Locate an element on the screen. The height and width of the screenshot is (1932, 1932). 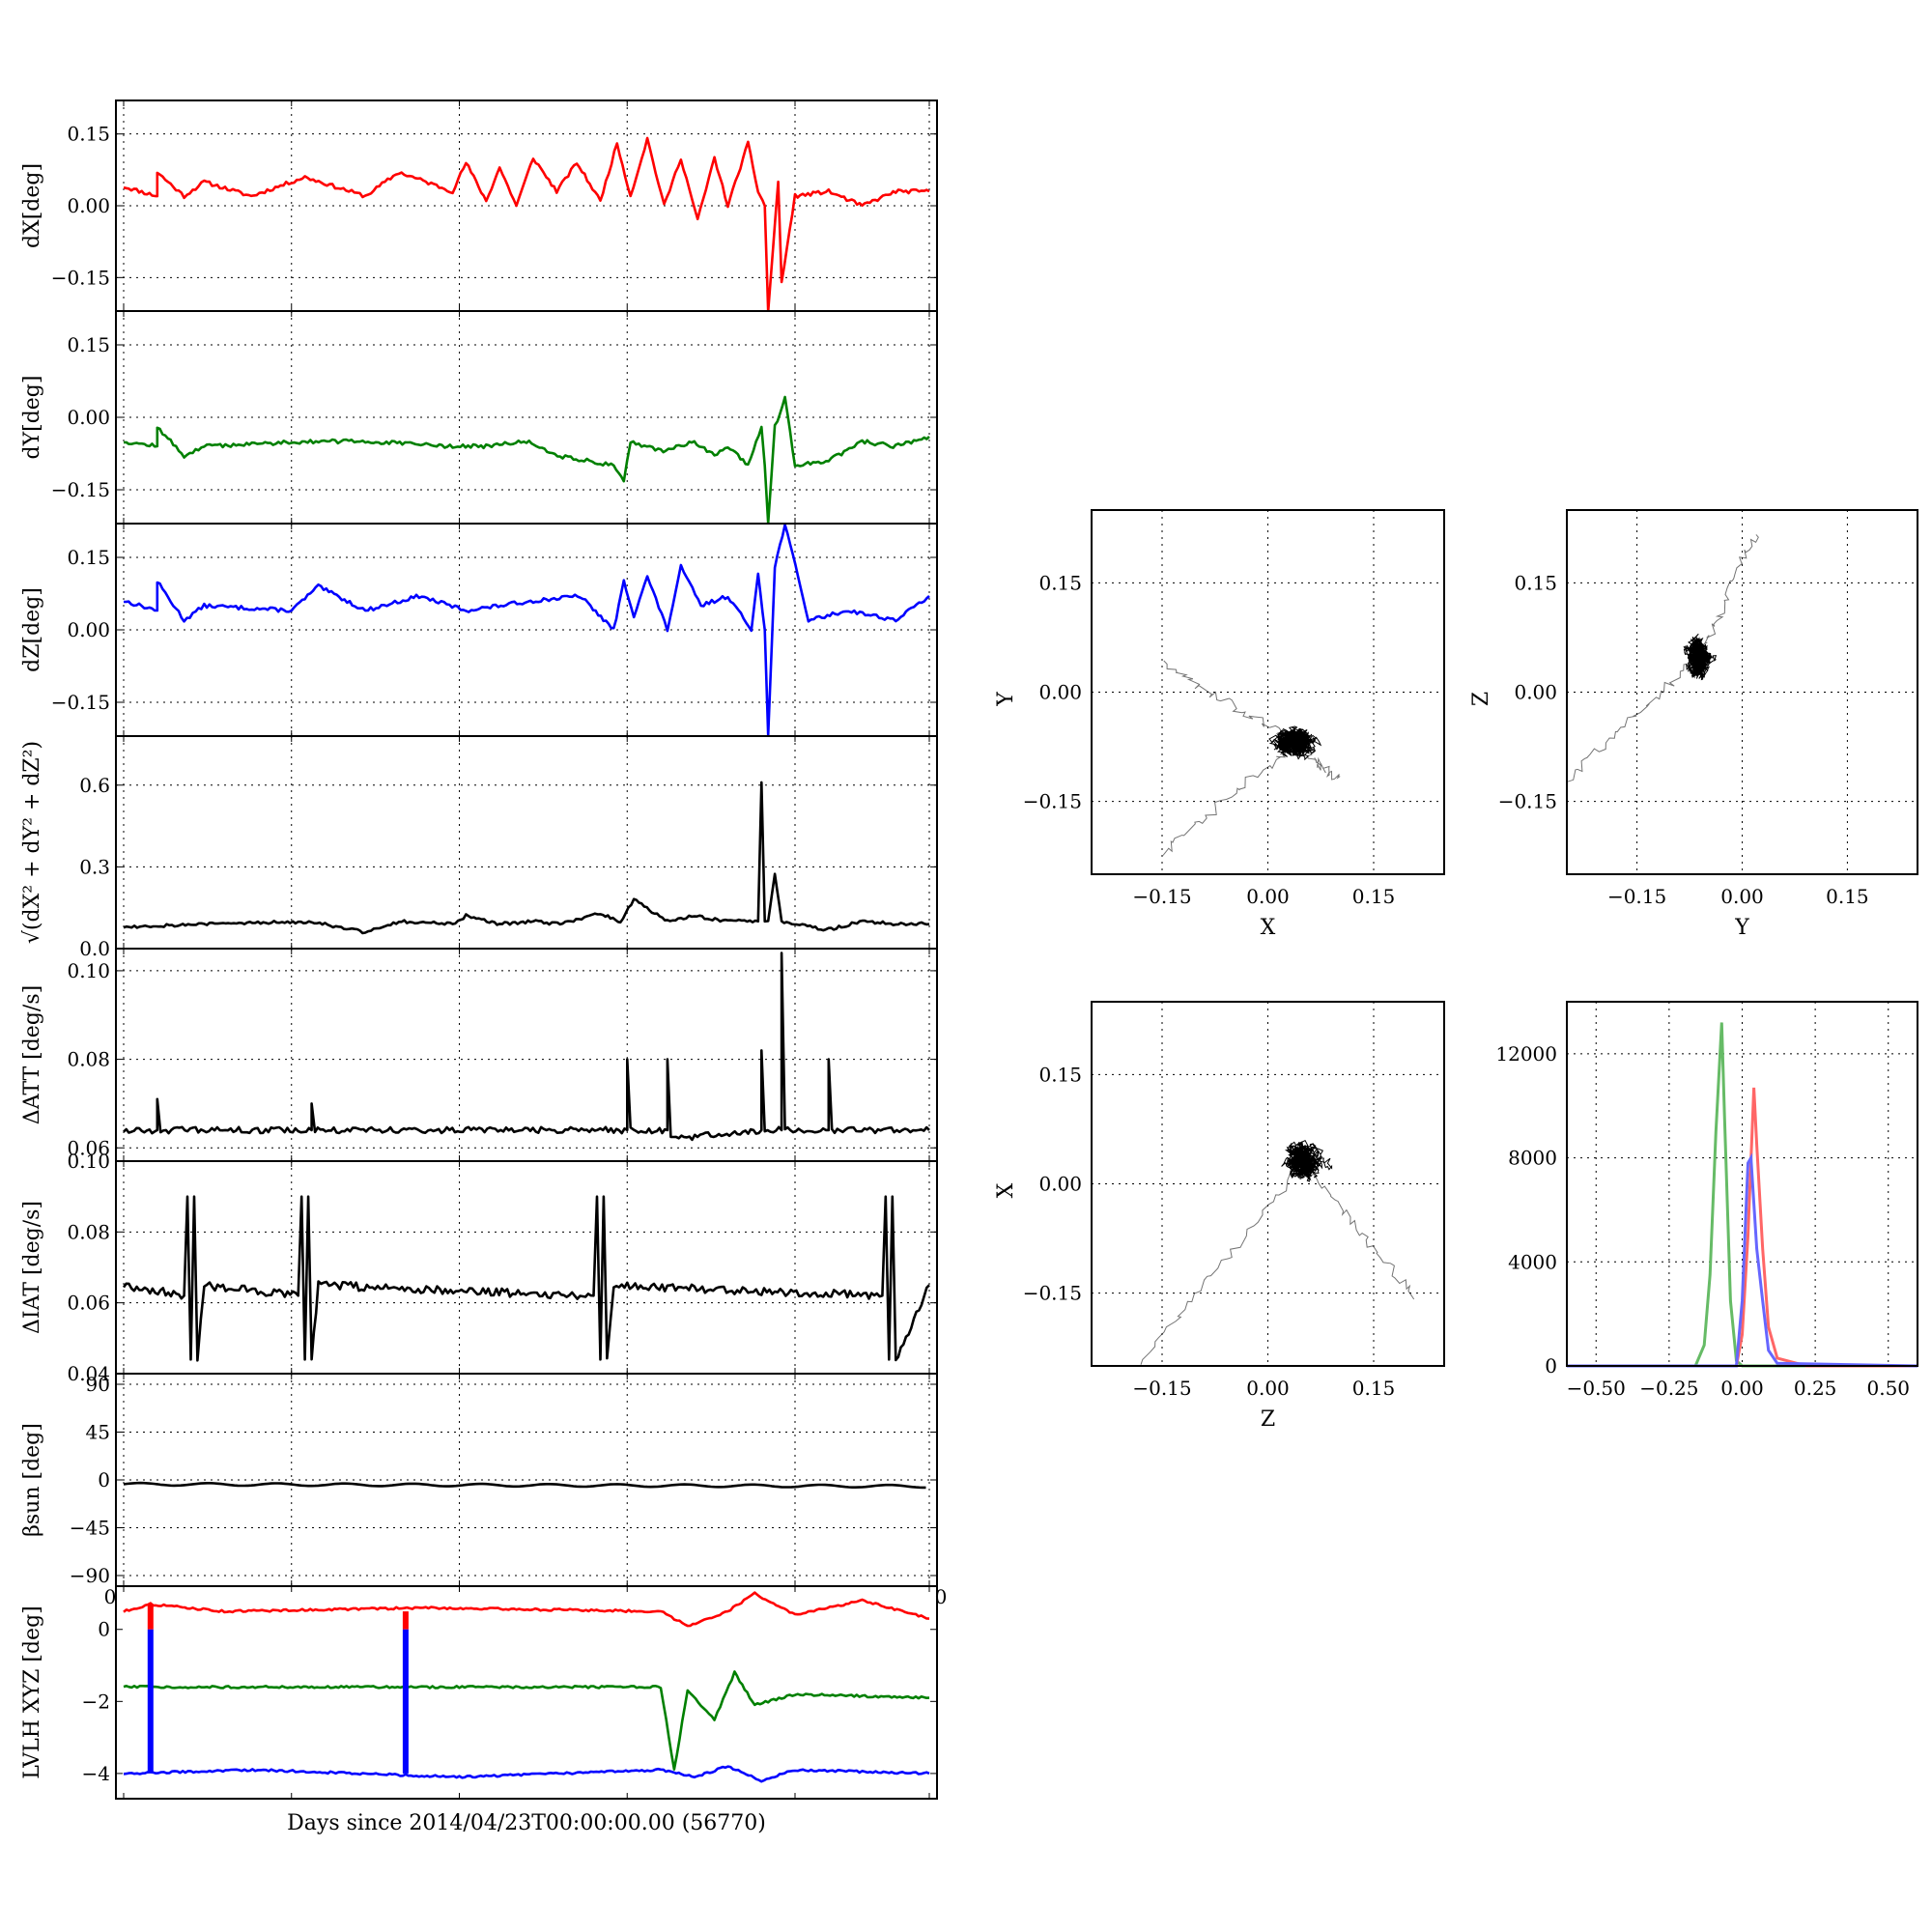
y-tick-label: −45 is located at coordinates (90, 1528).